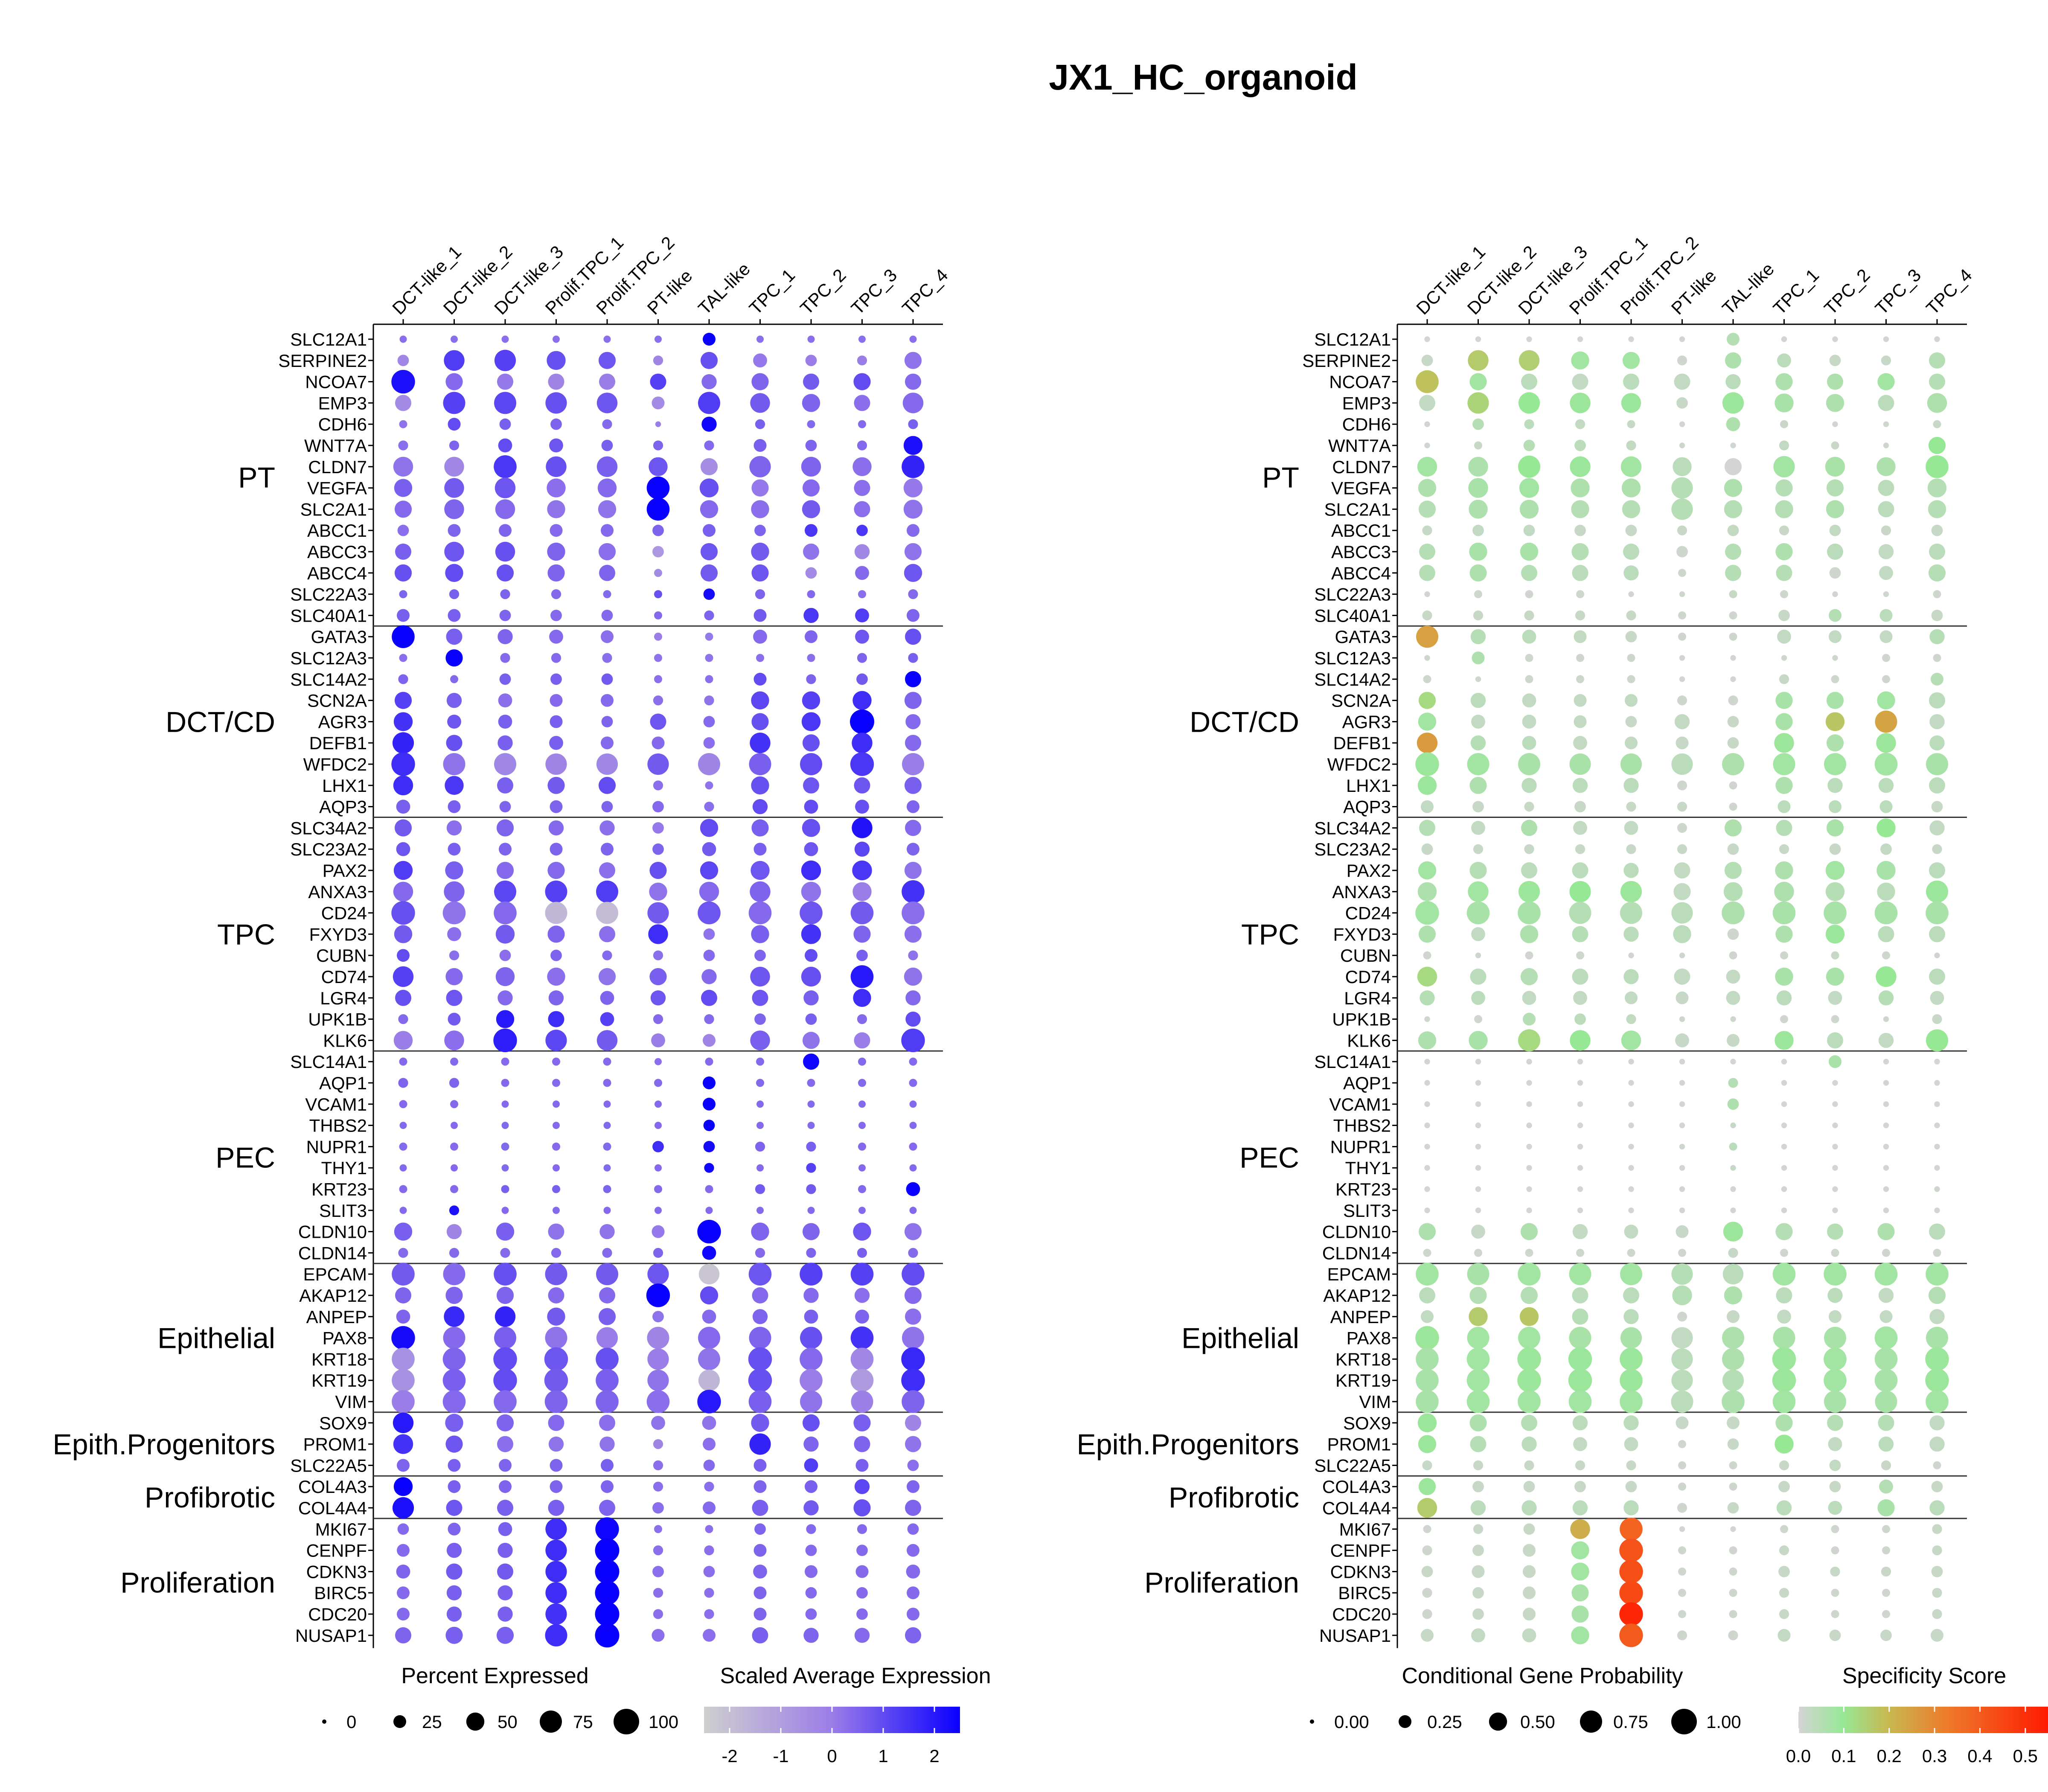 The image size is (2048, 1792). What do you see at coordinates (332, 1487) in the screenshot?
I see `gene-label: COL4A3` at bounding box center [332, 1487].